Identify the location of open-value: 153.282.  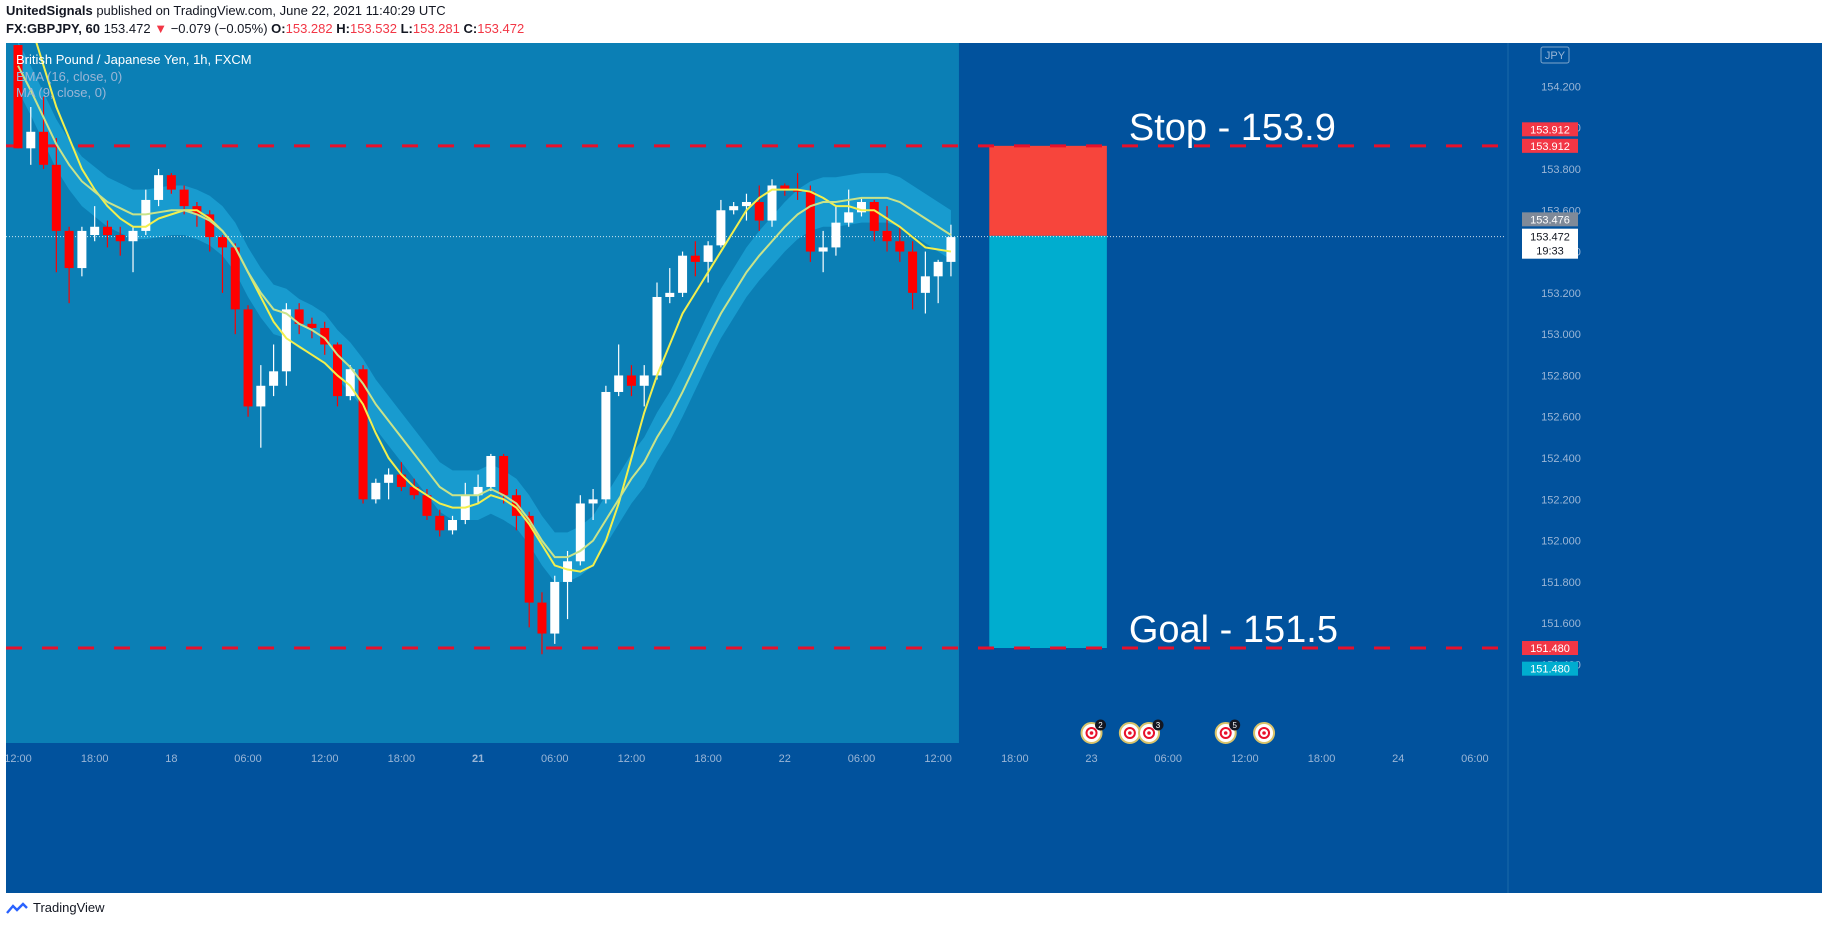
(309, 28).